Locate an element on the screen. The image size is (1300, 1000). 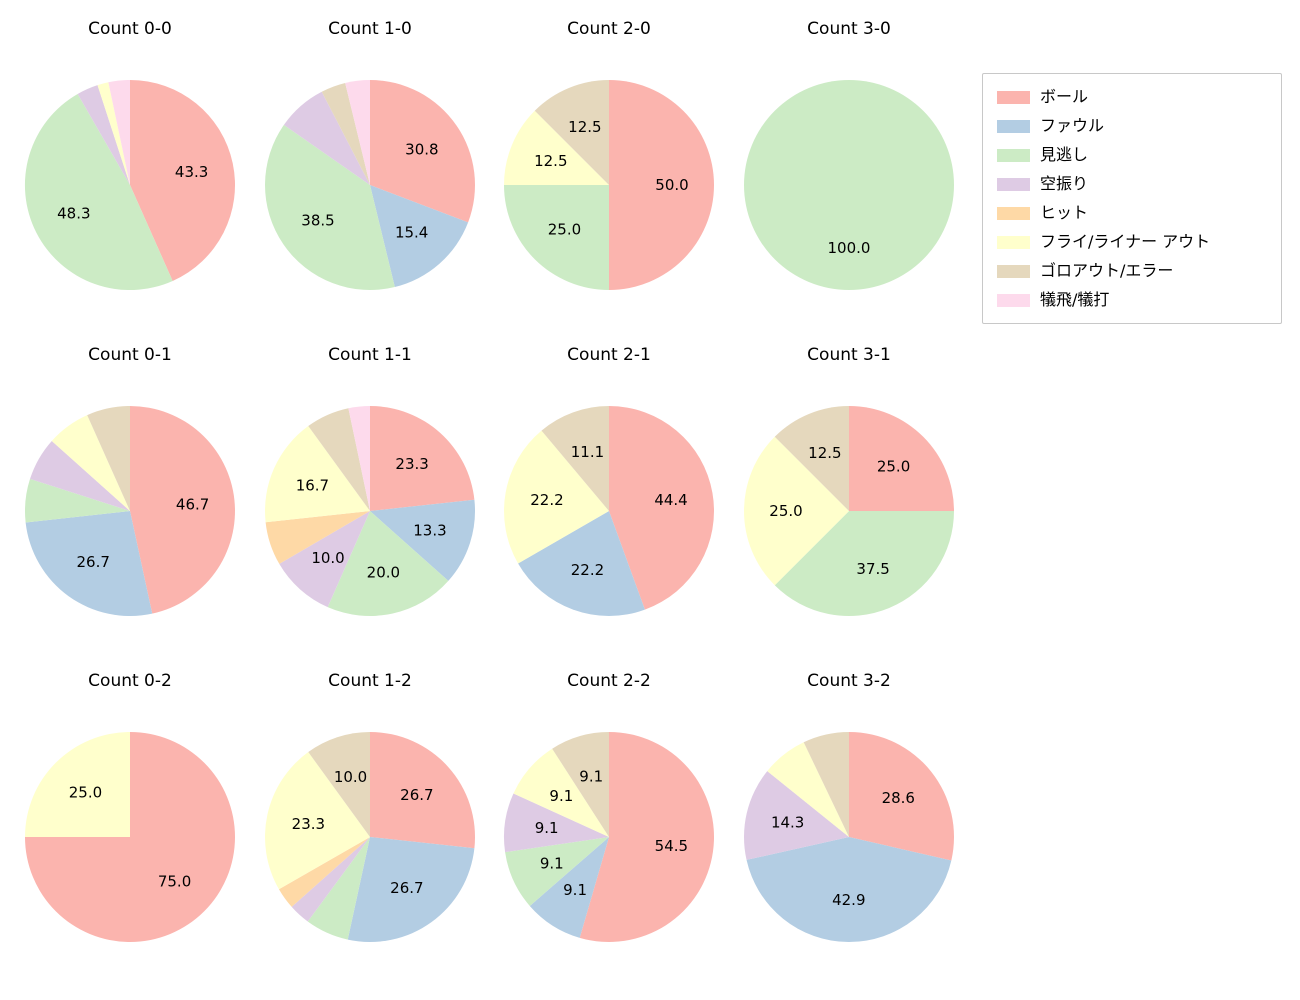
pie-chart-count-2-2: Count 2-2 54.5 9.1 9.1 9.1 9.1 9.1 is located at coordinates (609, 812).